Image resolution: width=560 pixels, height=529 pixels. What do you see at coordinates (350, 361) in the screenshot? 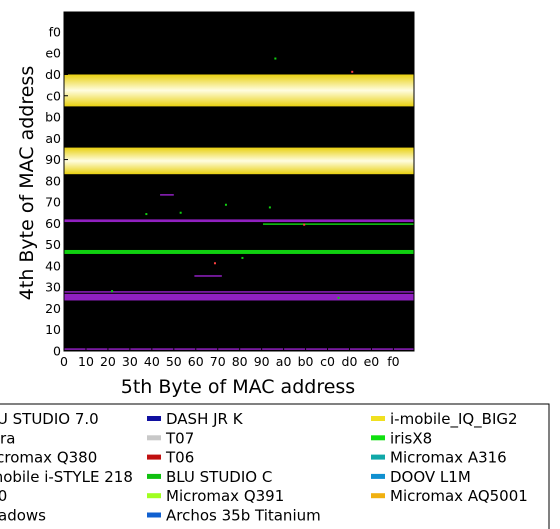
I see `x-tick-label: d0` at bounding box center [350, 361].